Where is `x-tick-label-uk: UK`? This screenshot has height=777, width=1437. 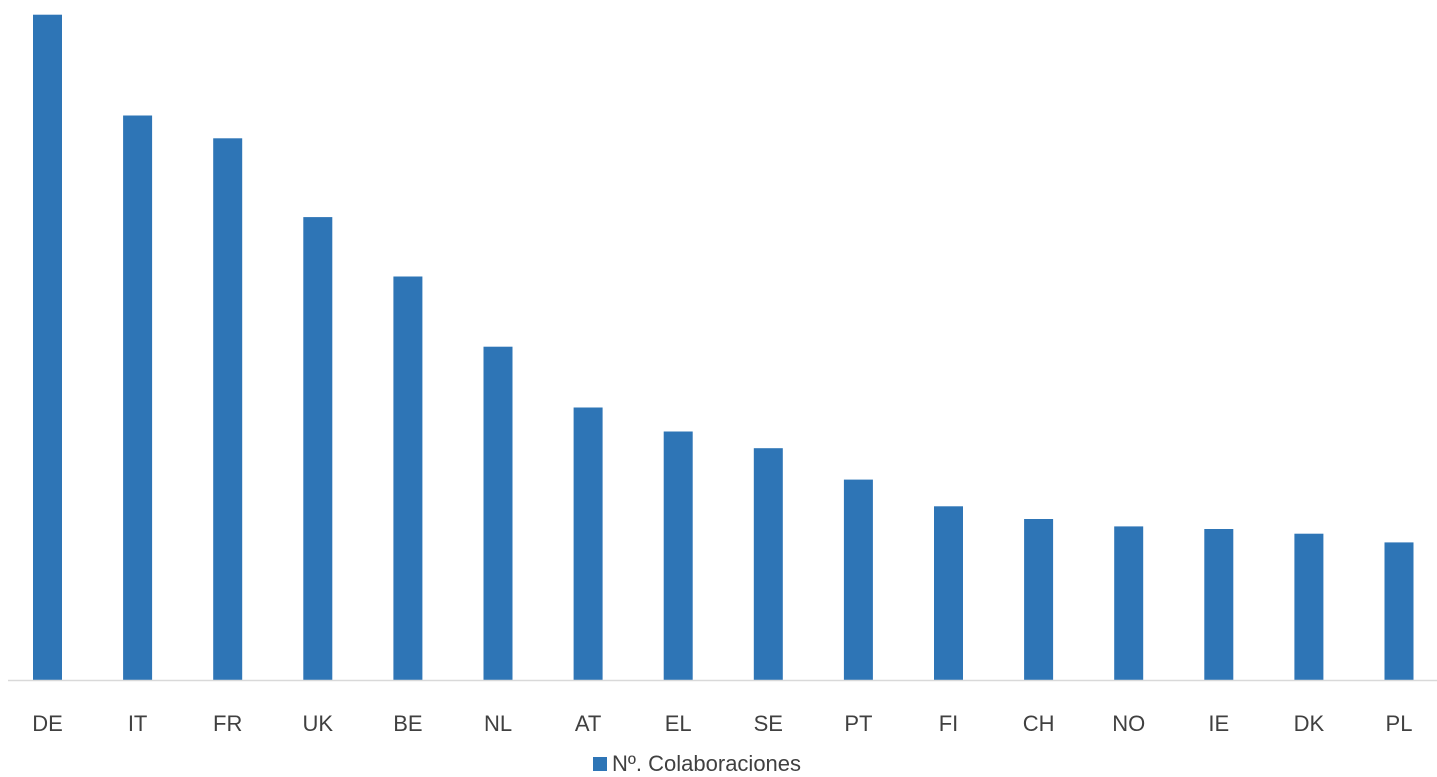
x-tick-label-uk: UK is located at coordinates (318, 723).